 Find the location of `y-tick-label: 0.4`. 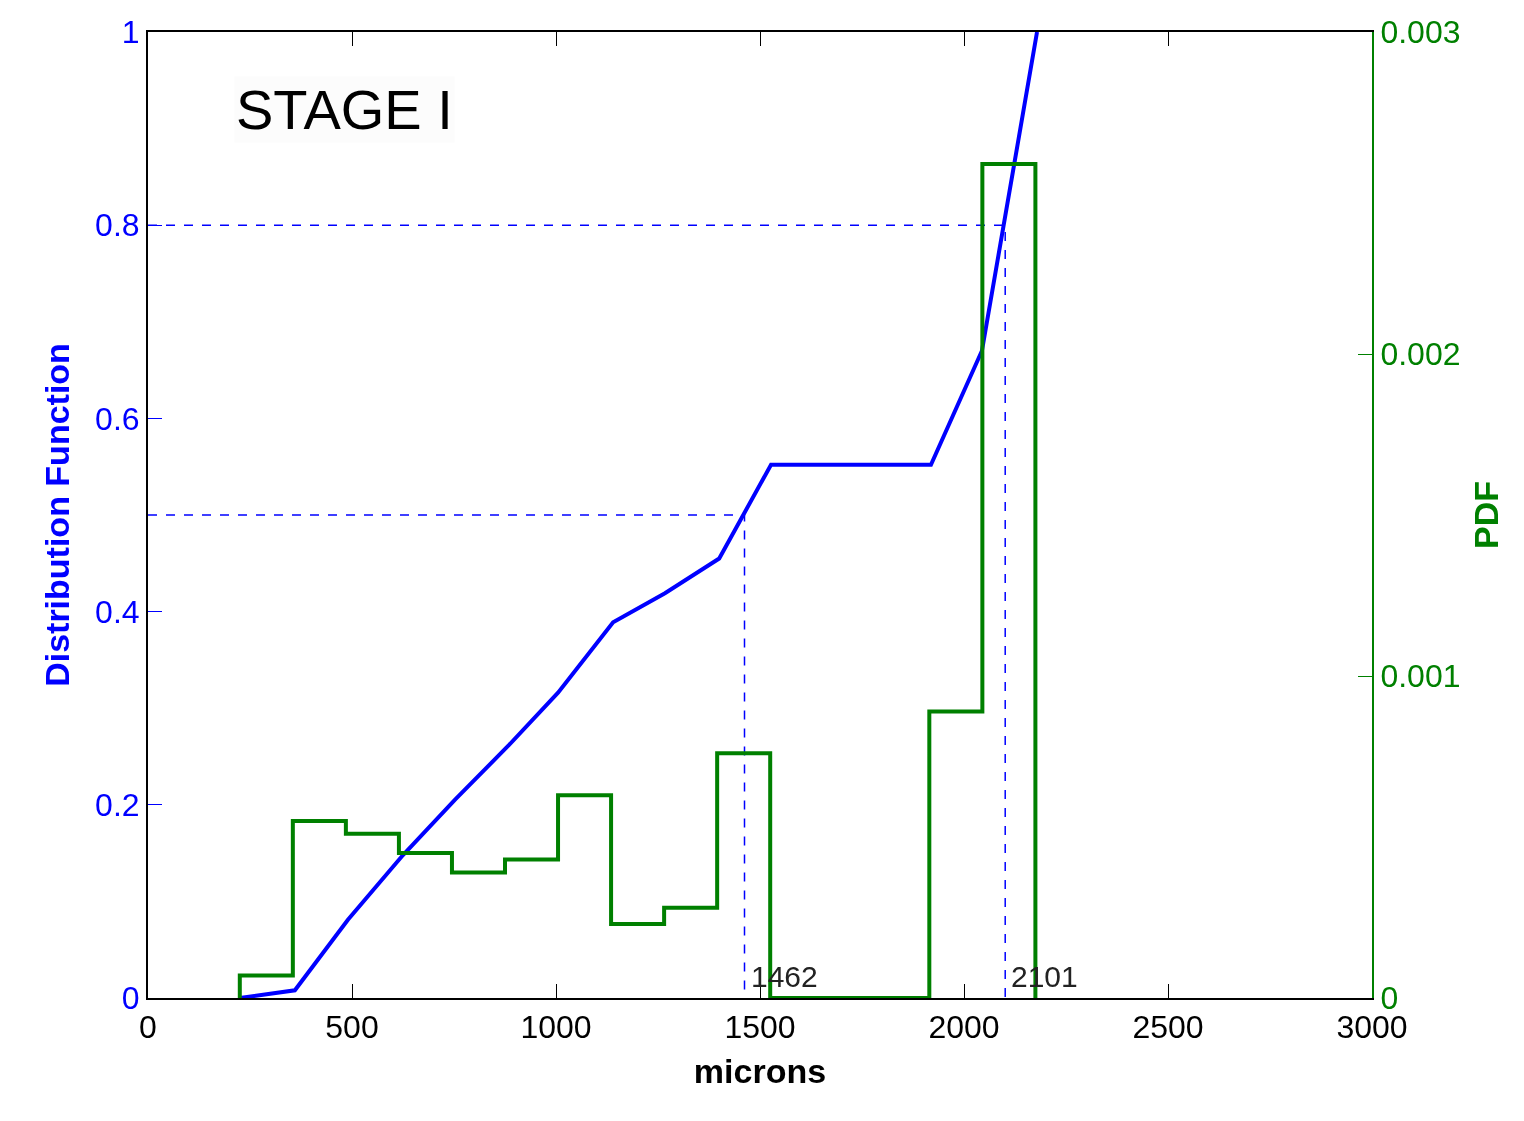

y-tick-label: 0.4 is located at coordinates (117, 611).